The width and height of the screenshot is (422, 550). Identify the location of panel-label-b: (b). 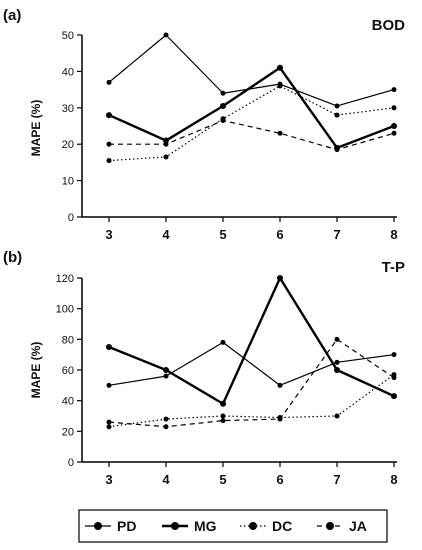
(12, 257).